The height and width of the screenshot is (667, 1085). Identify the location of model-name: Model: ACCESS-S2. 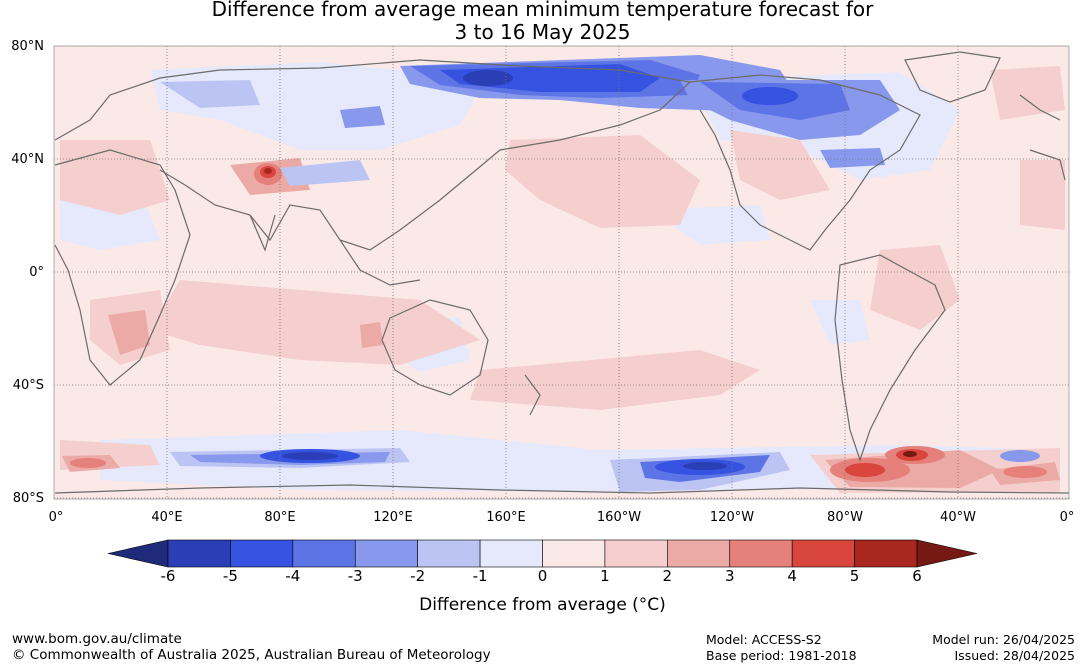
(764, 639).